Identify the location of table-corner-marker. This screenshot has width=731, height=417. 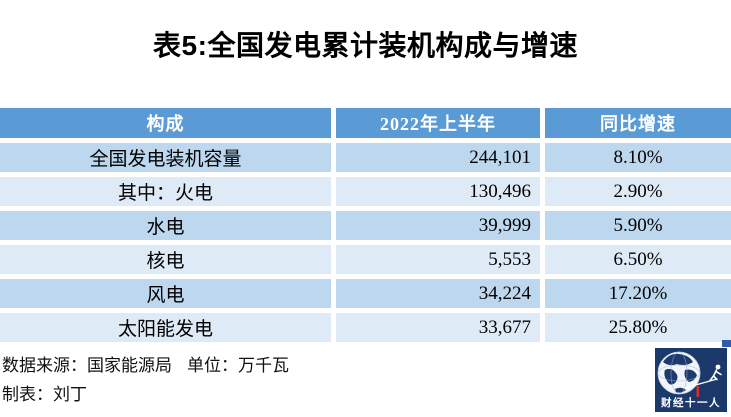
(726, 343).